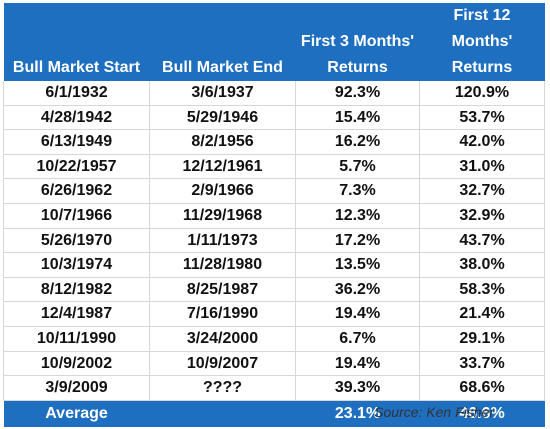 This screenshot has height=429, width=550. I want to click on table-row: 10/9/2002 10/9/2007 19.4% 33.7%, so click(274, 364).